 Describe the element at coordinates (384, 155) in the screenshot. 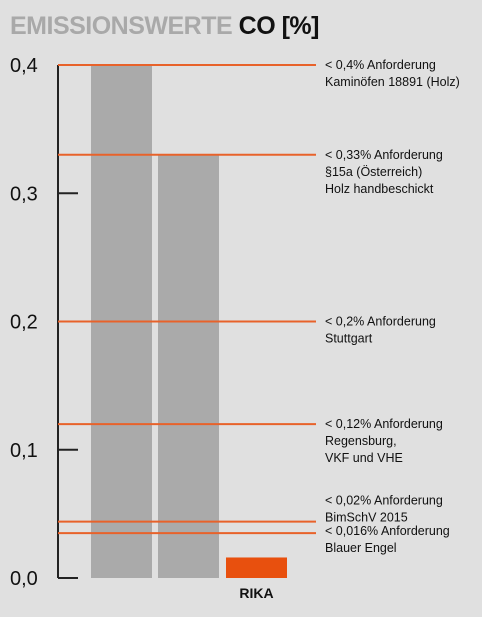

I see `reference-annotation-2-line-1: < 0,33% Anforderung` at that location.